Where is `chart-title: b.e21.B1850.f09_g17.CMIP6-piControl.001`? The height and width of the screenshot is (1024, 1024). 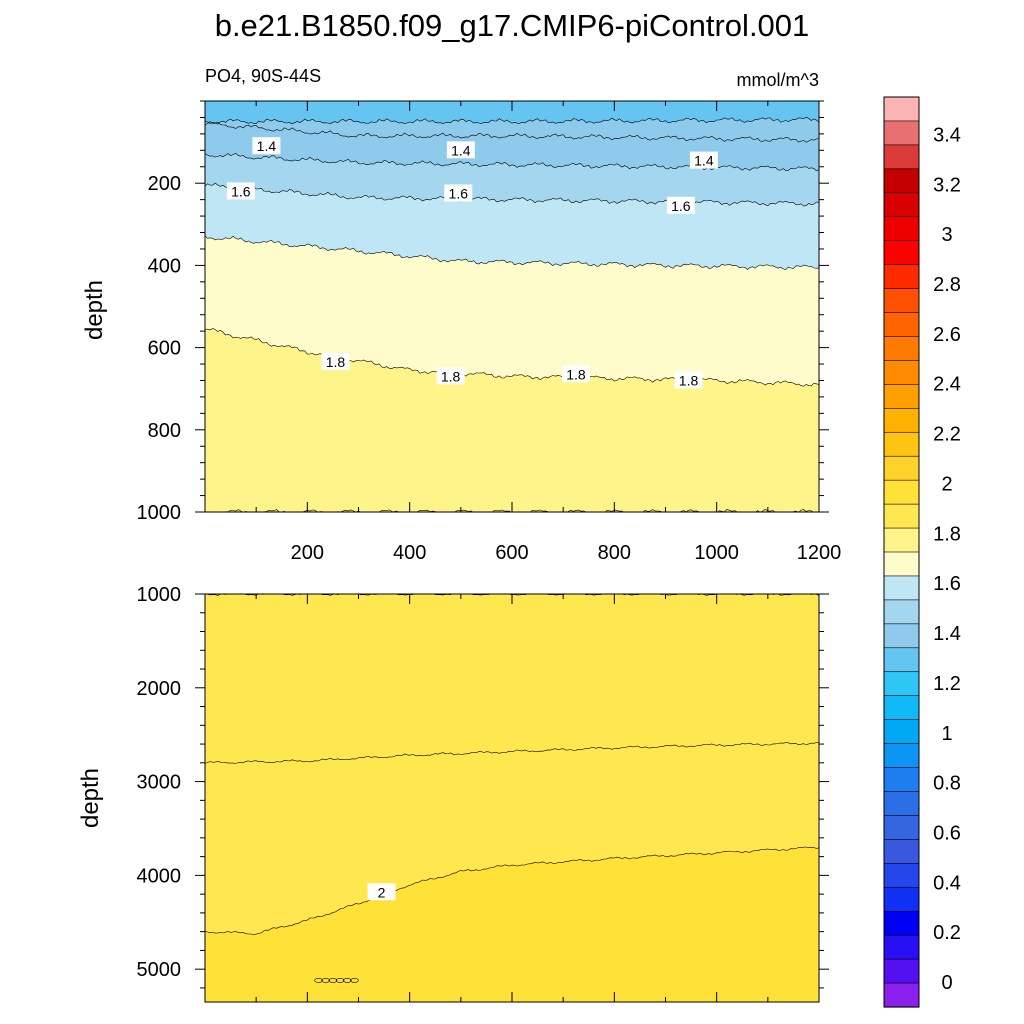 chart-title: b.e21.B1850.f09_g17.CMIP6-piControl.001 is located at coordinates (512, 25).